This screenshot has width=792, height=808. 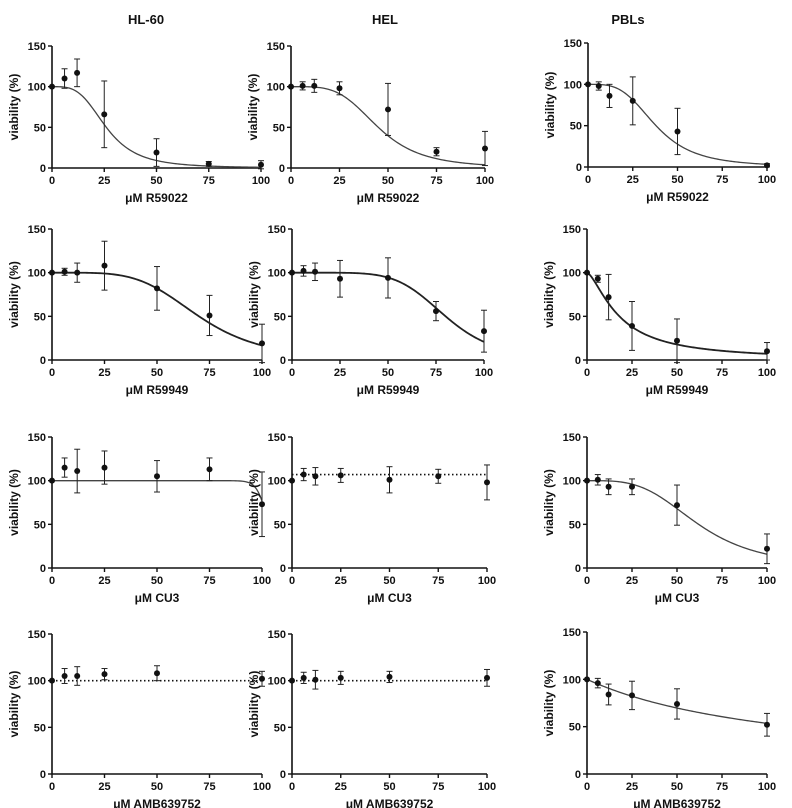 I want to click on x-axis-title: μM R59022, so click(x=156, y=198).